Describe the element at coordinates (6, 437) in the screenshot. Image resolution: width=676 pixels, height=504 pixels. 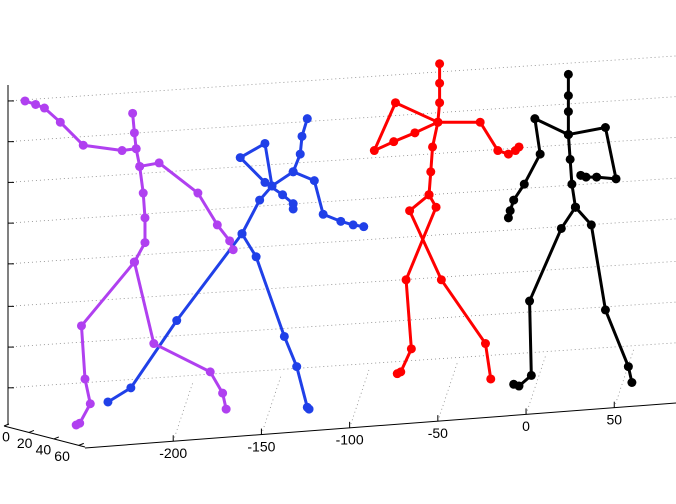
I see `y-tick-label: 0` at that location.